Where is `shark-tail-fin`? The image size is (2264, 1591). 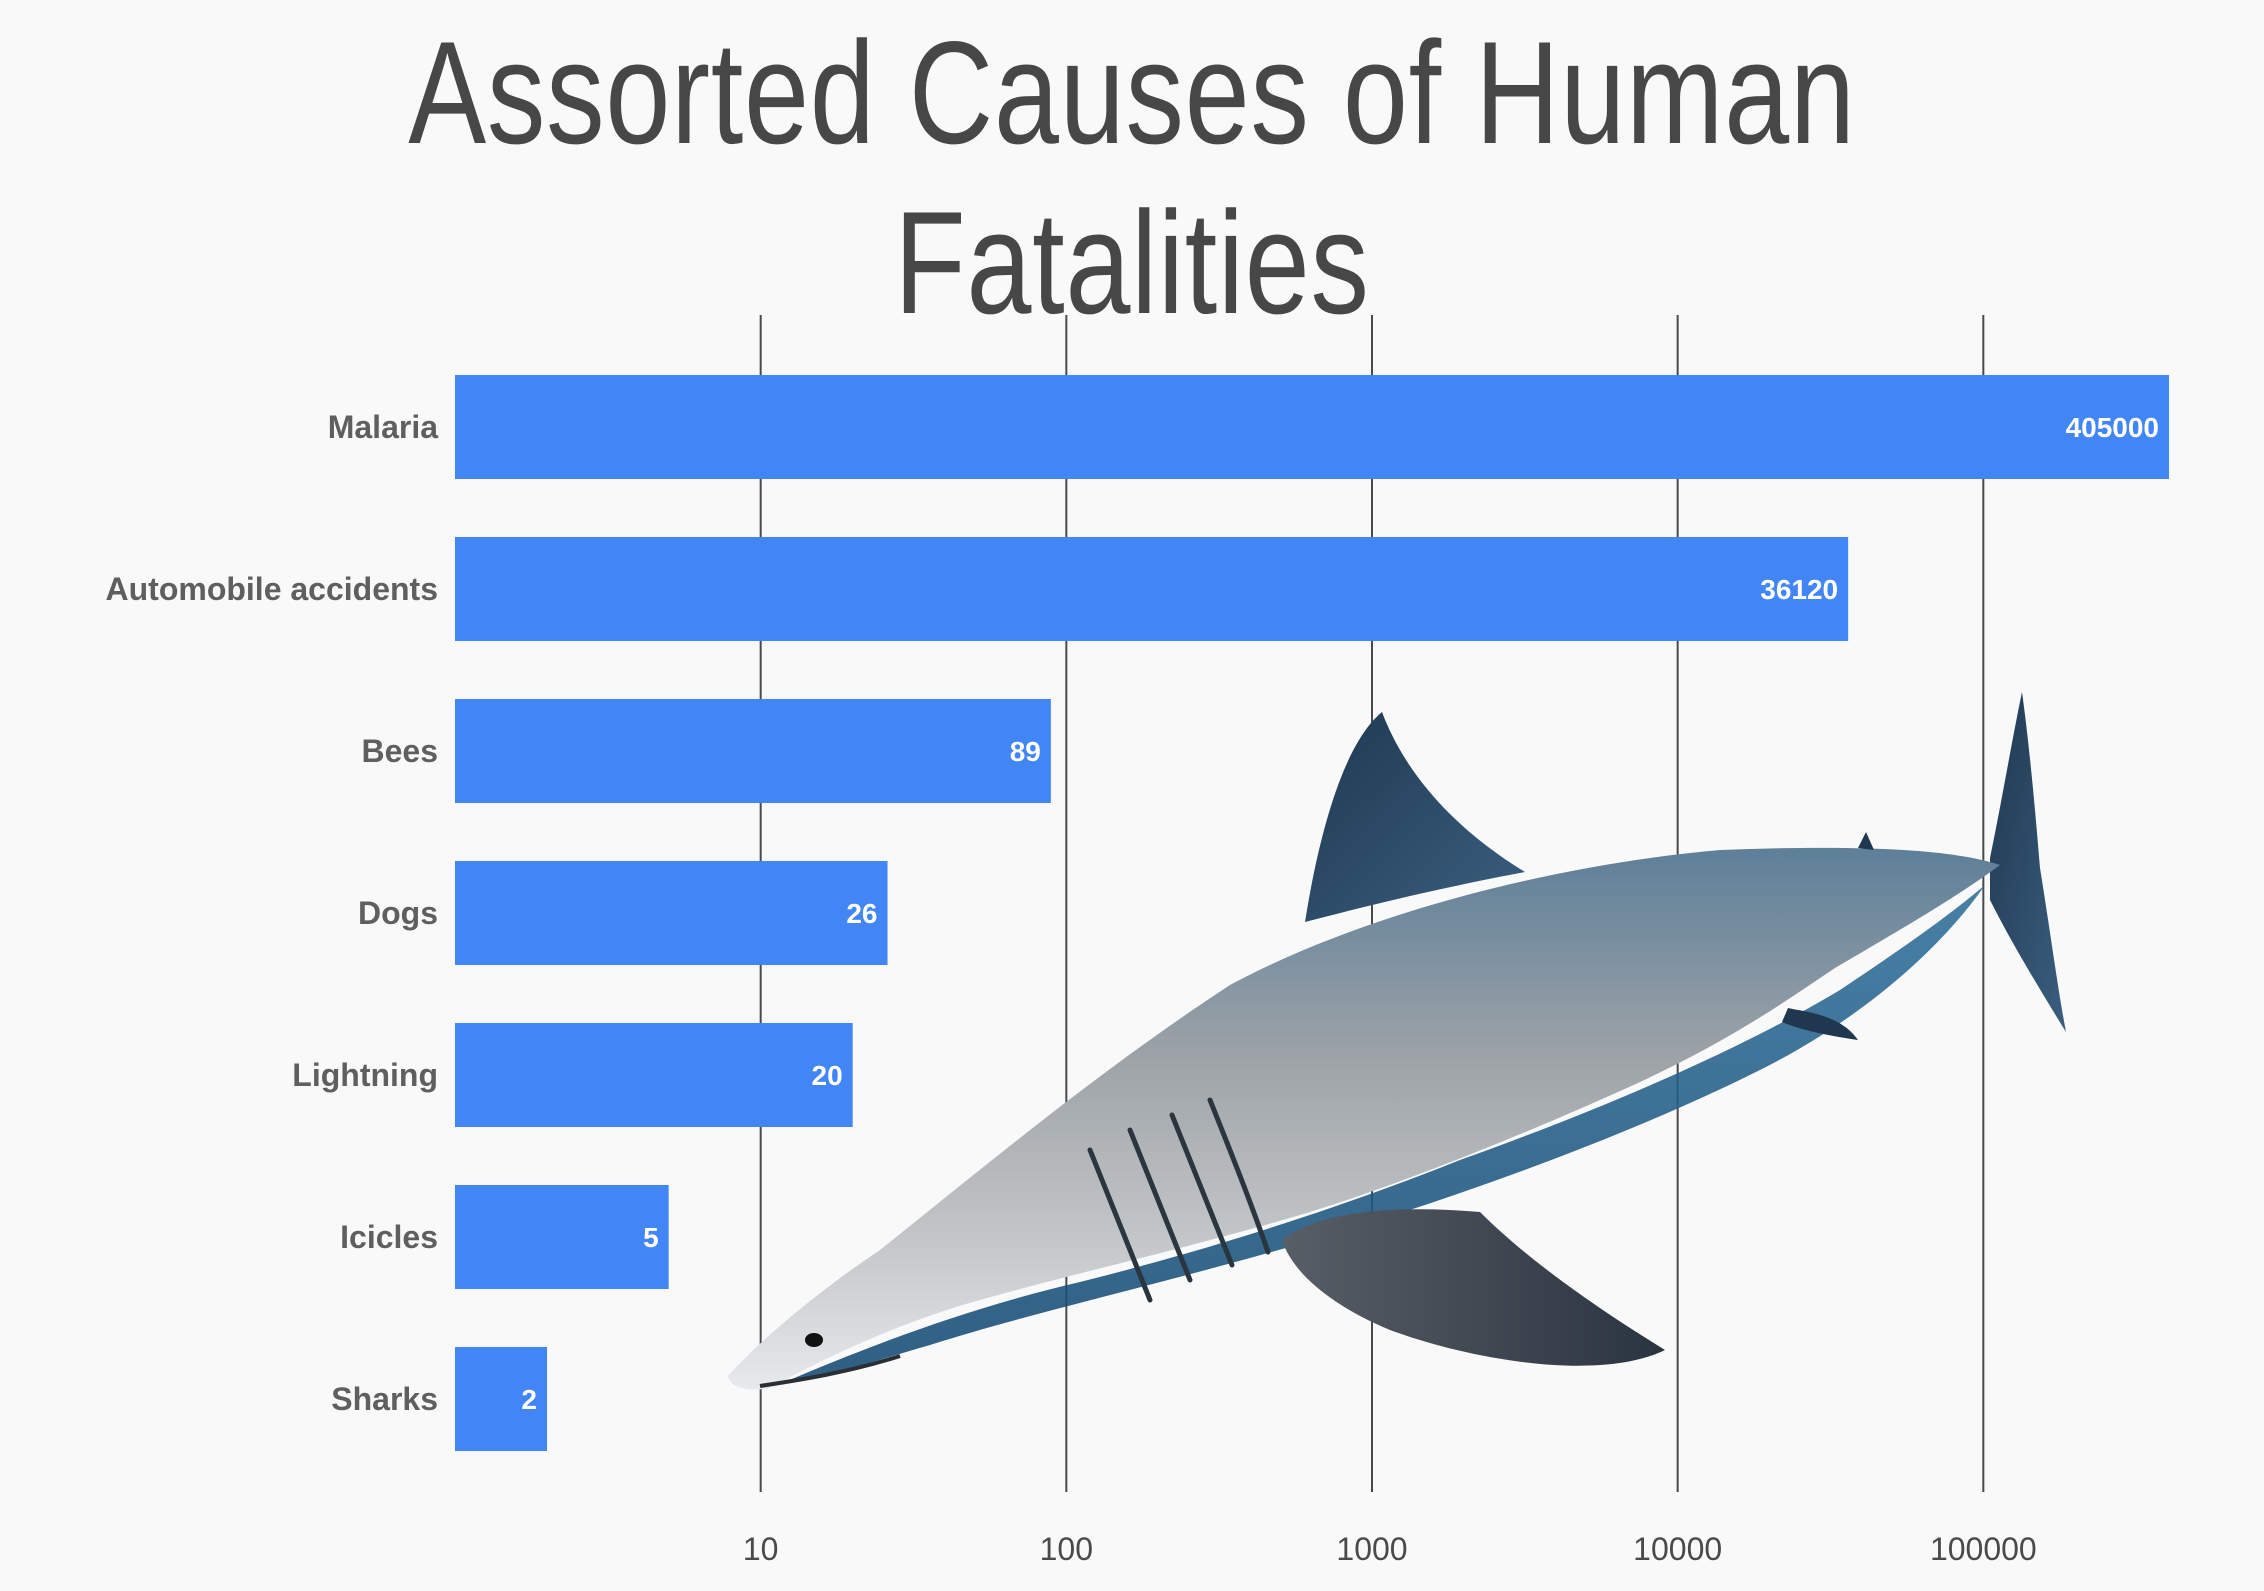 shark-tail-fin is located at coordinates (2028, 862).